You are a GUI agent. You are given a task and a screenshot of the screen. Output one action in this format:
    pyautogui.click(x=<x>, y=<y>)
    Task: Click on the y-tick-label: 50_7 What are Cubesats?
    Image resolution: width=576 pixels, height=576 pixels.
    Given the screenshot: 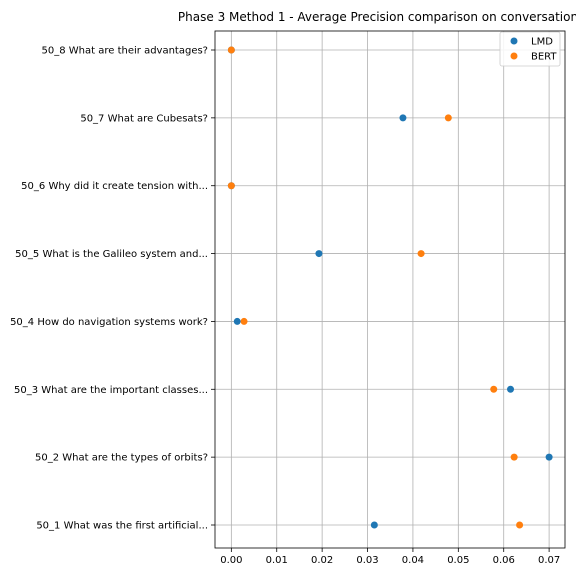 What is the action you would take?
    pyautogui.click(x=144, y=118)
    